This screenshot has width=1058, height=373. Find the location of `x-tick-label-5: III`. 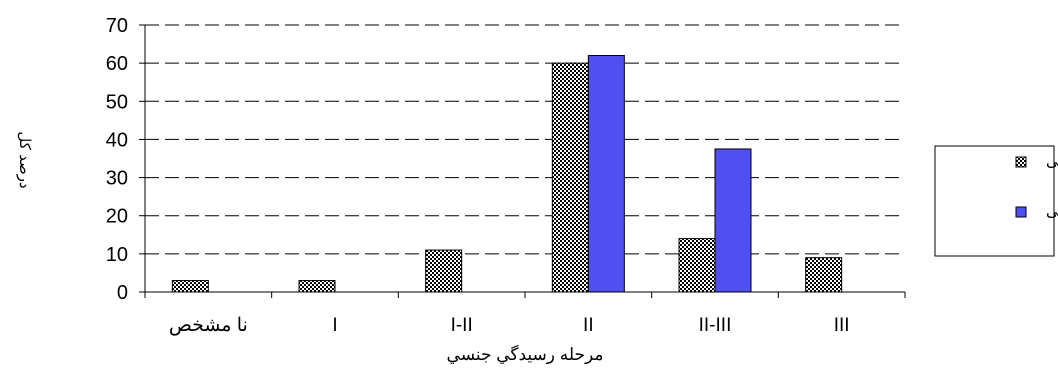

x-tick-label-5: III is located at coordinates (842, 325).